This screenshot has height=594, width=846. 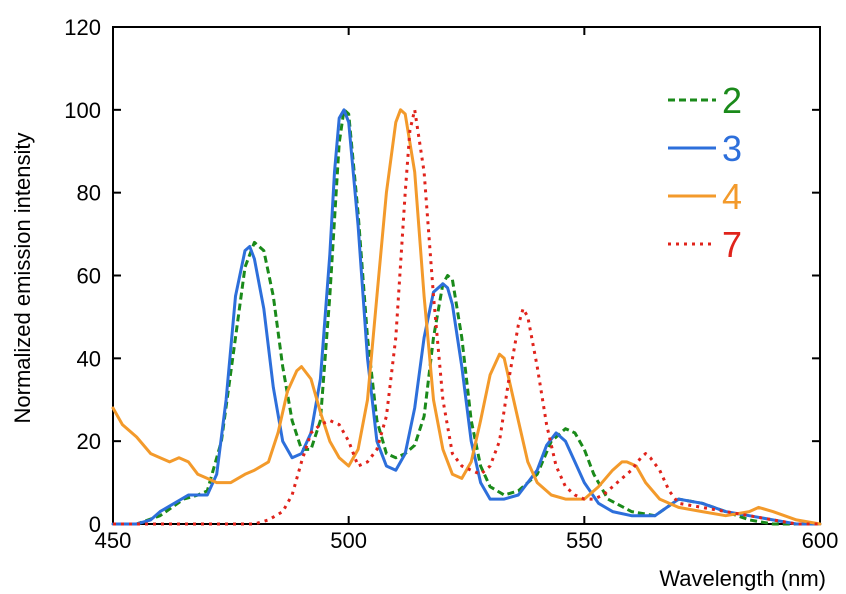 I want to click on x-tick-label: 450, so click(x=113, y=540).